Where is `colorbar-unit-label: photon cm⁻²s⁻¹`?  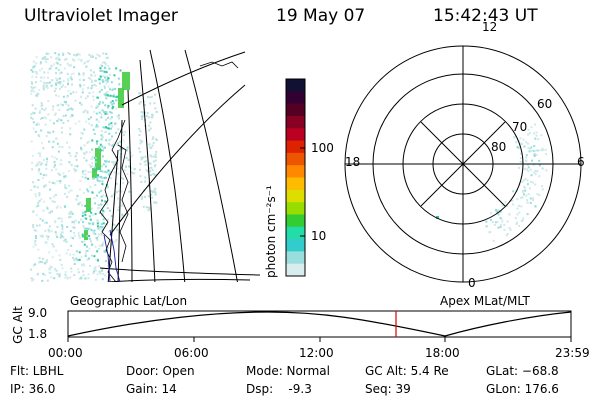
colorbar-unit-label: photon cm⁻²s⁻¹ is located at coordinates (271, 231).